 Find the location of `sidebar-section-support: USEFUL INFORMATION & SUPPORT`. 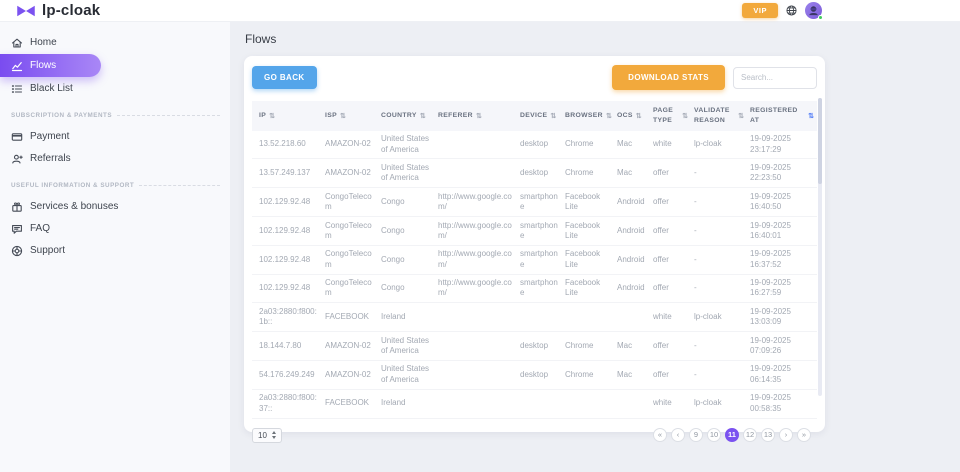

sidebar-section-support: USEFUL INFORMATION & SUPPORT is located at coordinates (115, 185).